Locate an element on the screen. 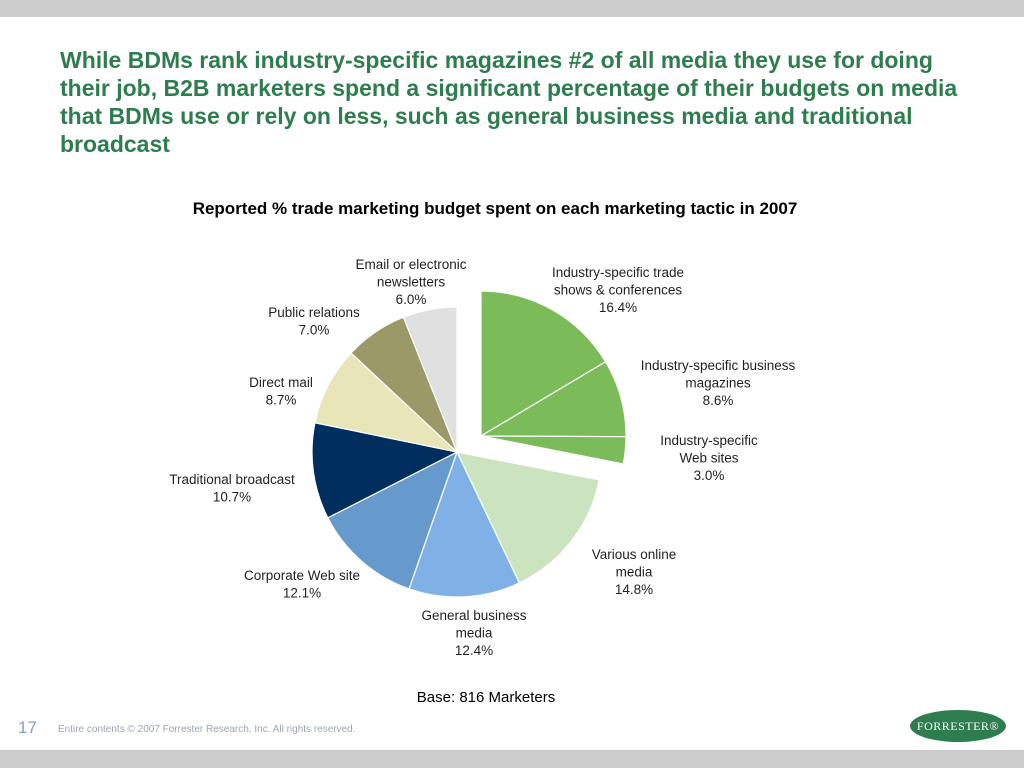 This screenshot has width=1024, height=768. top-border-bar is located at coordinates (512, 8).